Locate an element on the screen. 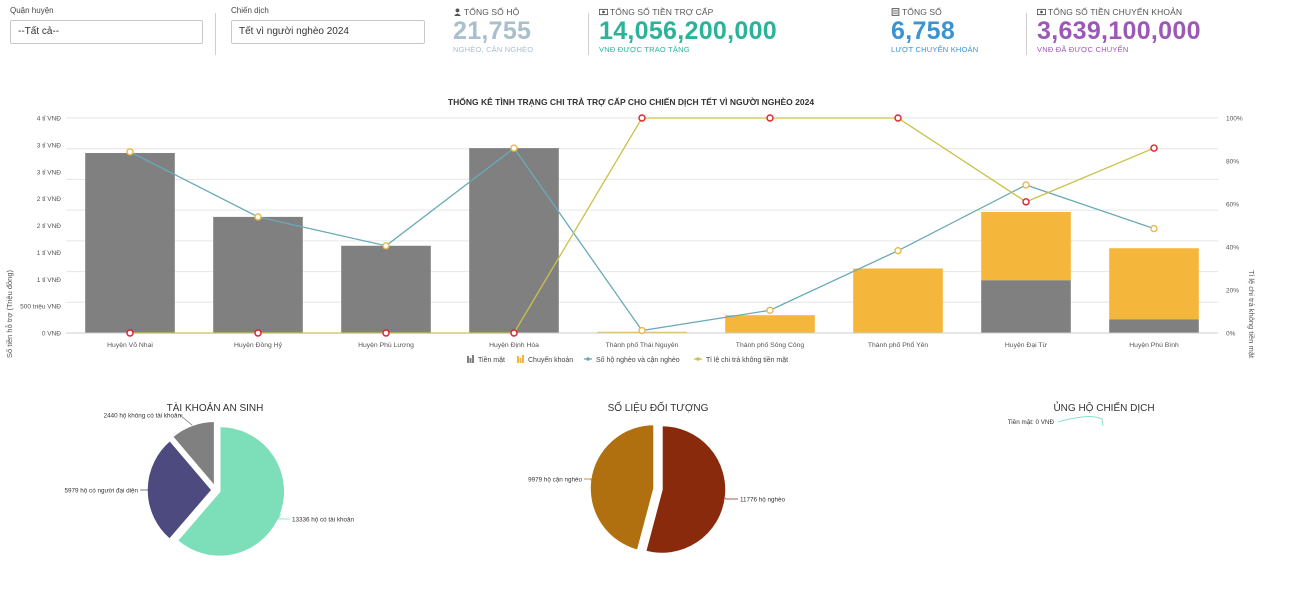 The height and width of the screenshot is (616, 1314). y-right-tick-label: 40% is located at coordinates (1232, 248).